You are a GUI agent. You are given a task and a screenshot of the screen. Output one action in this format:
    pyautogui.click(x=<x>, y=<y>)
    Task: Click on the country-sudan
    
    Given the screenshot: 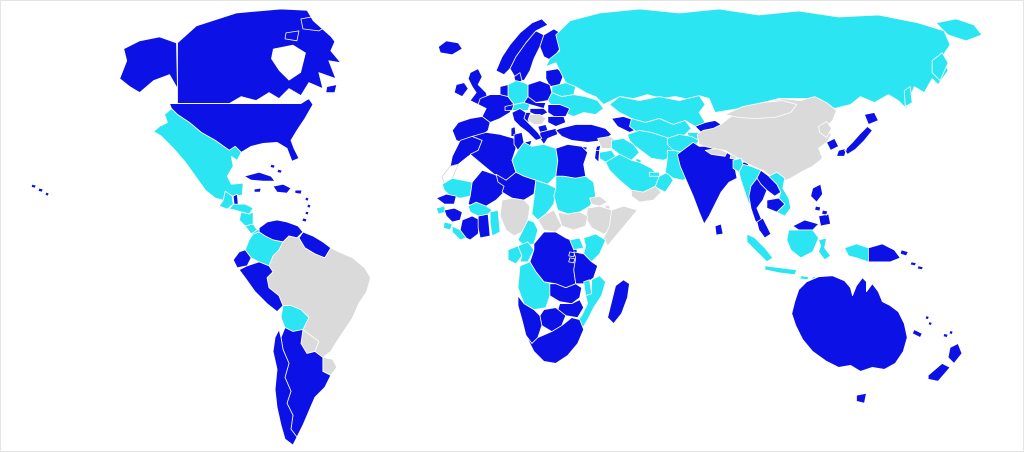 What is the action you would take?
    pyautogui.click(x=575, y=195)
    